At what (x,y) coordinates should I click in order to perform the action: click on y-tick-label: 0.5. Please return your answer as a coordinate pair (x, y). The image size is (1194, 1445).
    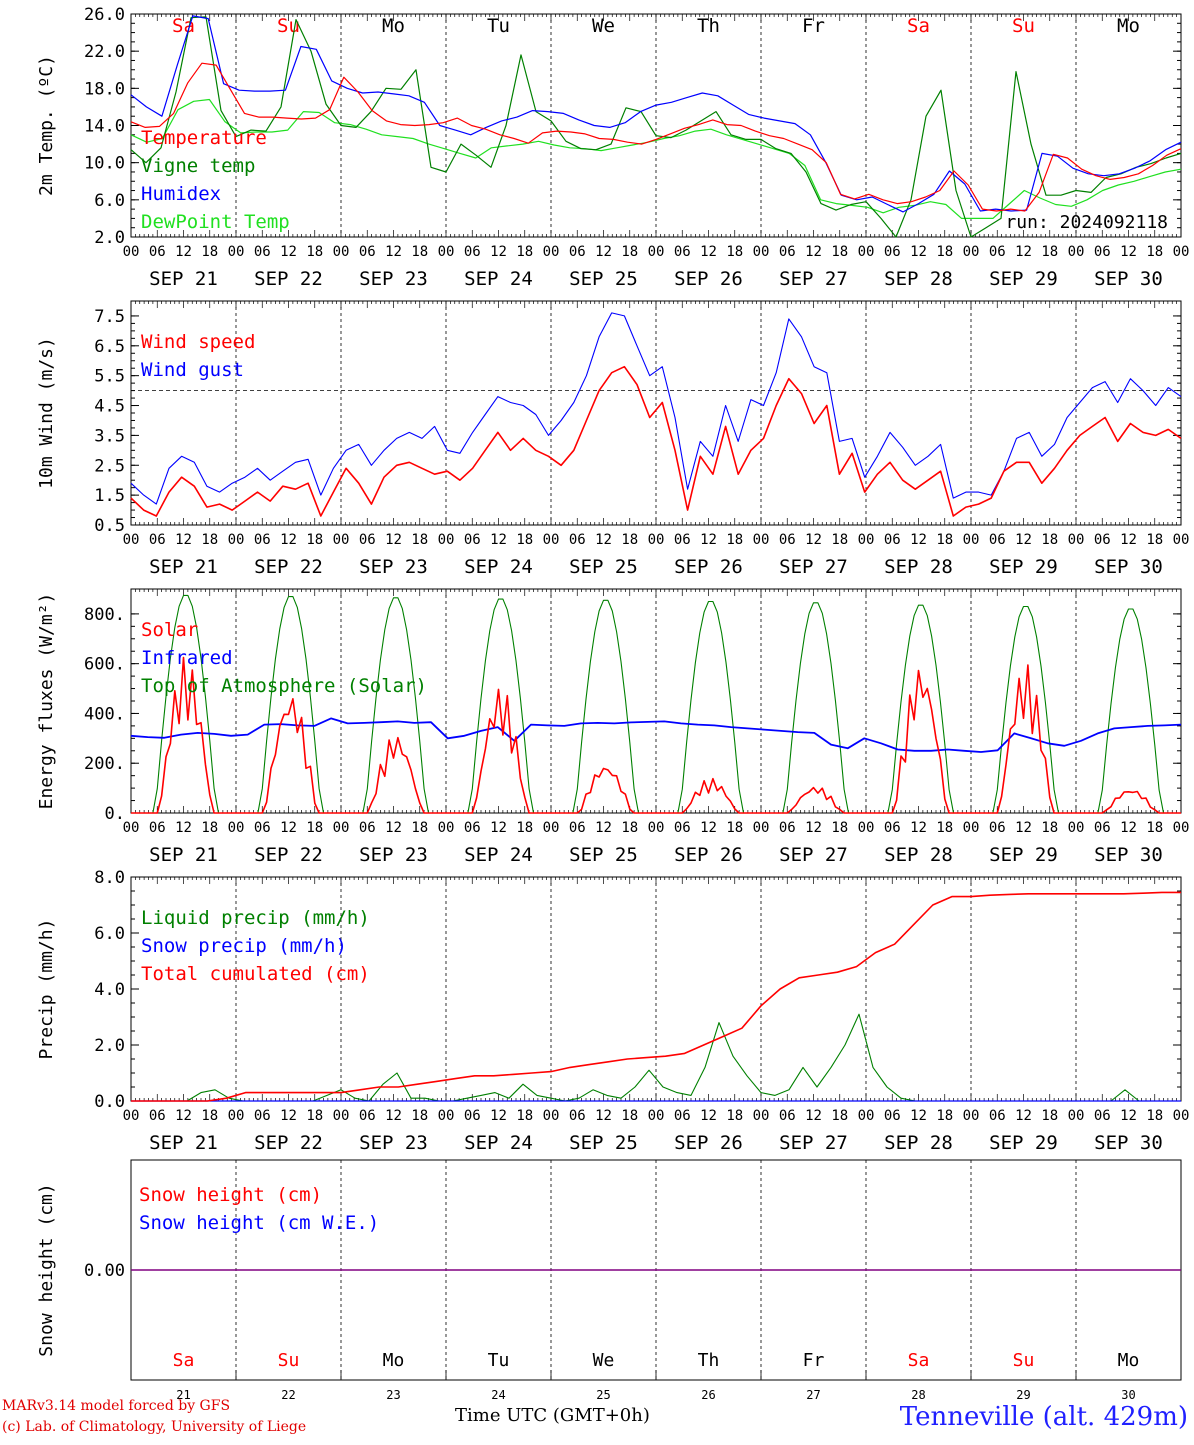
    Looking at the image, I should click on (109, 526).